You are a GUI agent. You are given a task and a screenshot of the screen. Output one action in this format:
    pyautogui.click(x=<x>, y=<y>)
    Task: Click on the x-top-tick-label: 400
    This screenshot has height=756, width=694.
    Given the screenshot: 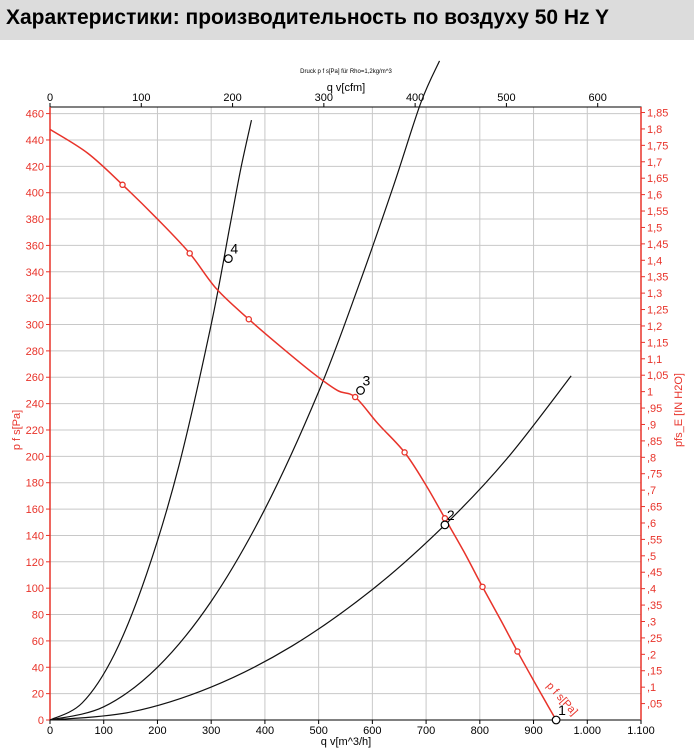 What is the action you would take?
    pyautogui.click(x=415, y=98)
    